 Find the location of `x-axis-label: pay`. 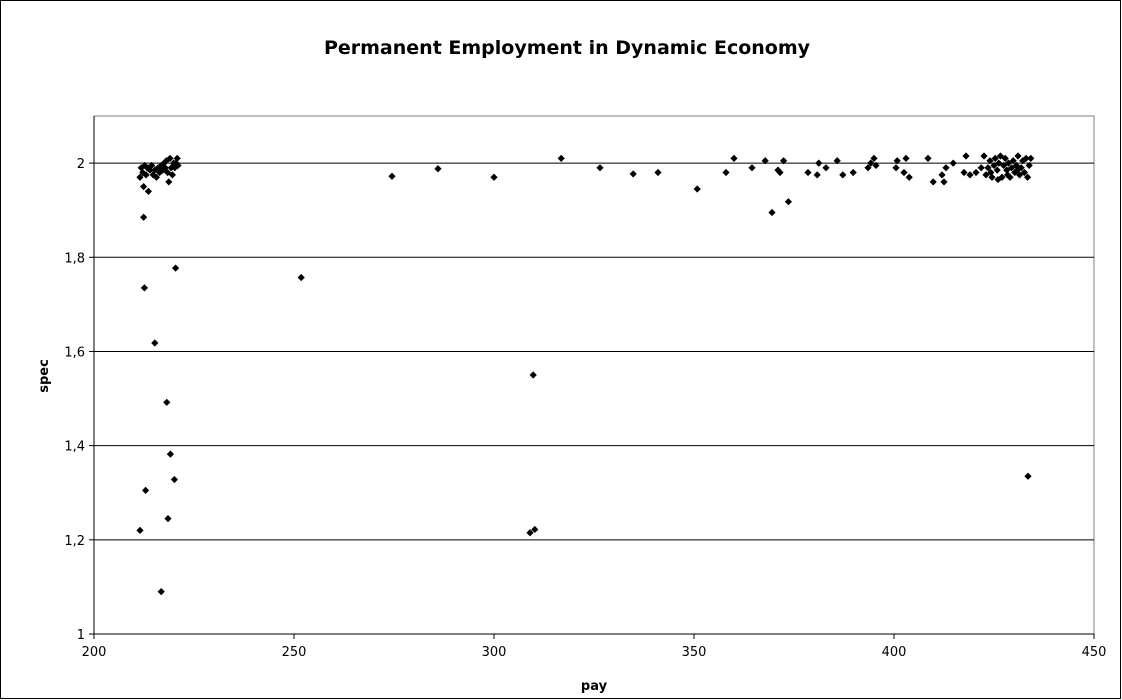

x-axis-label: pay is located at coordinates (594, 686).